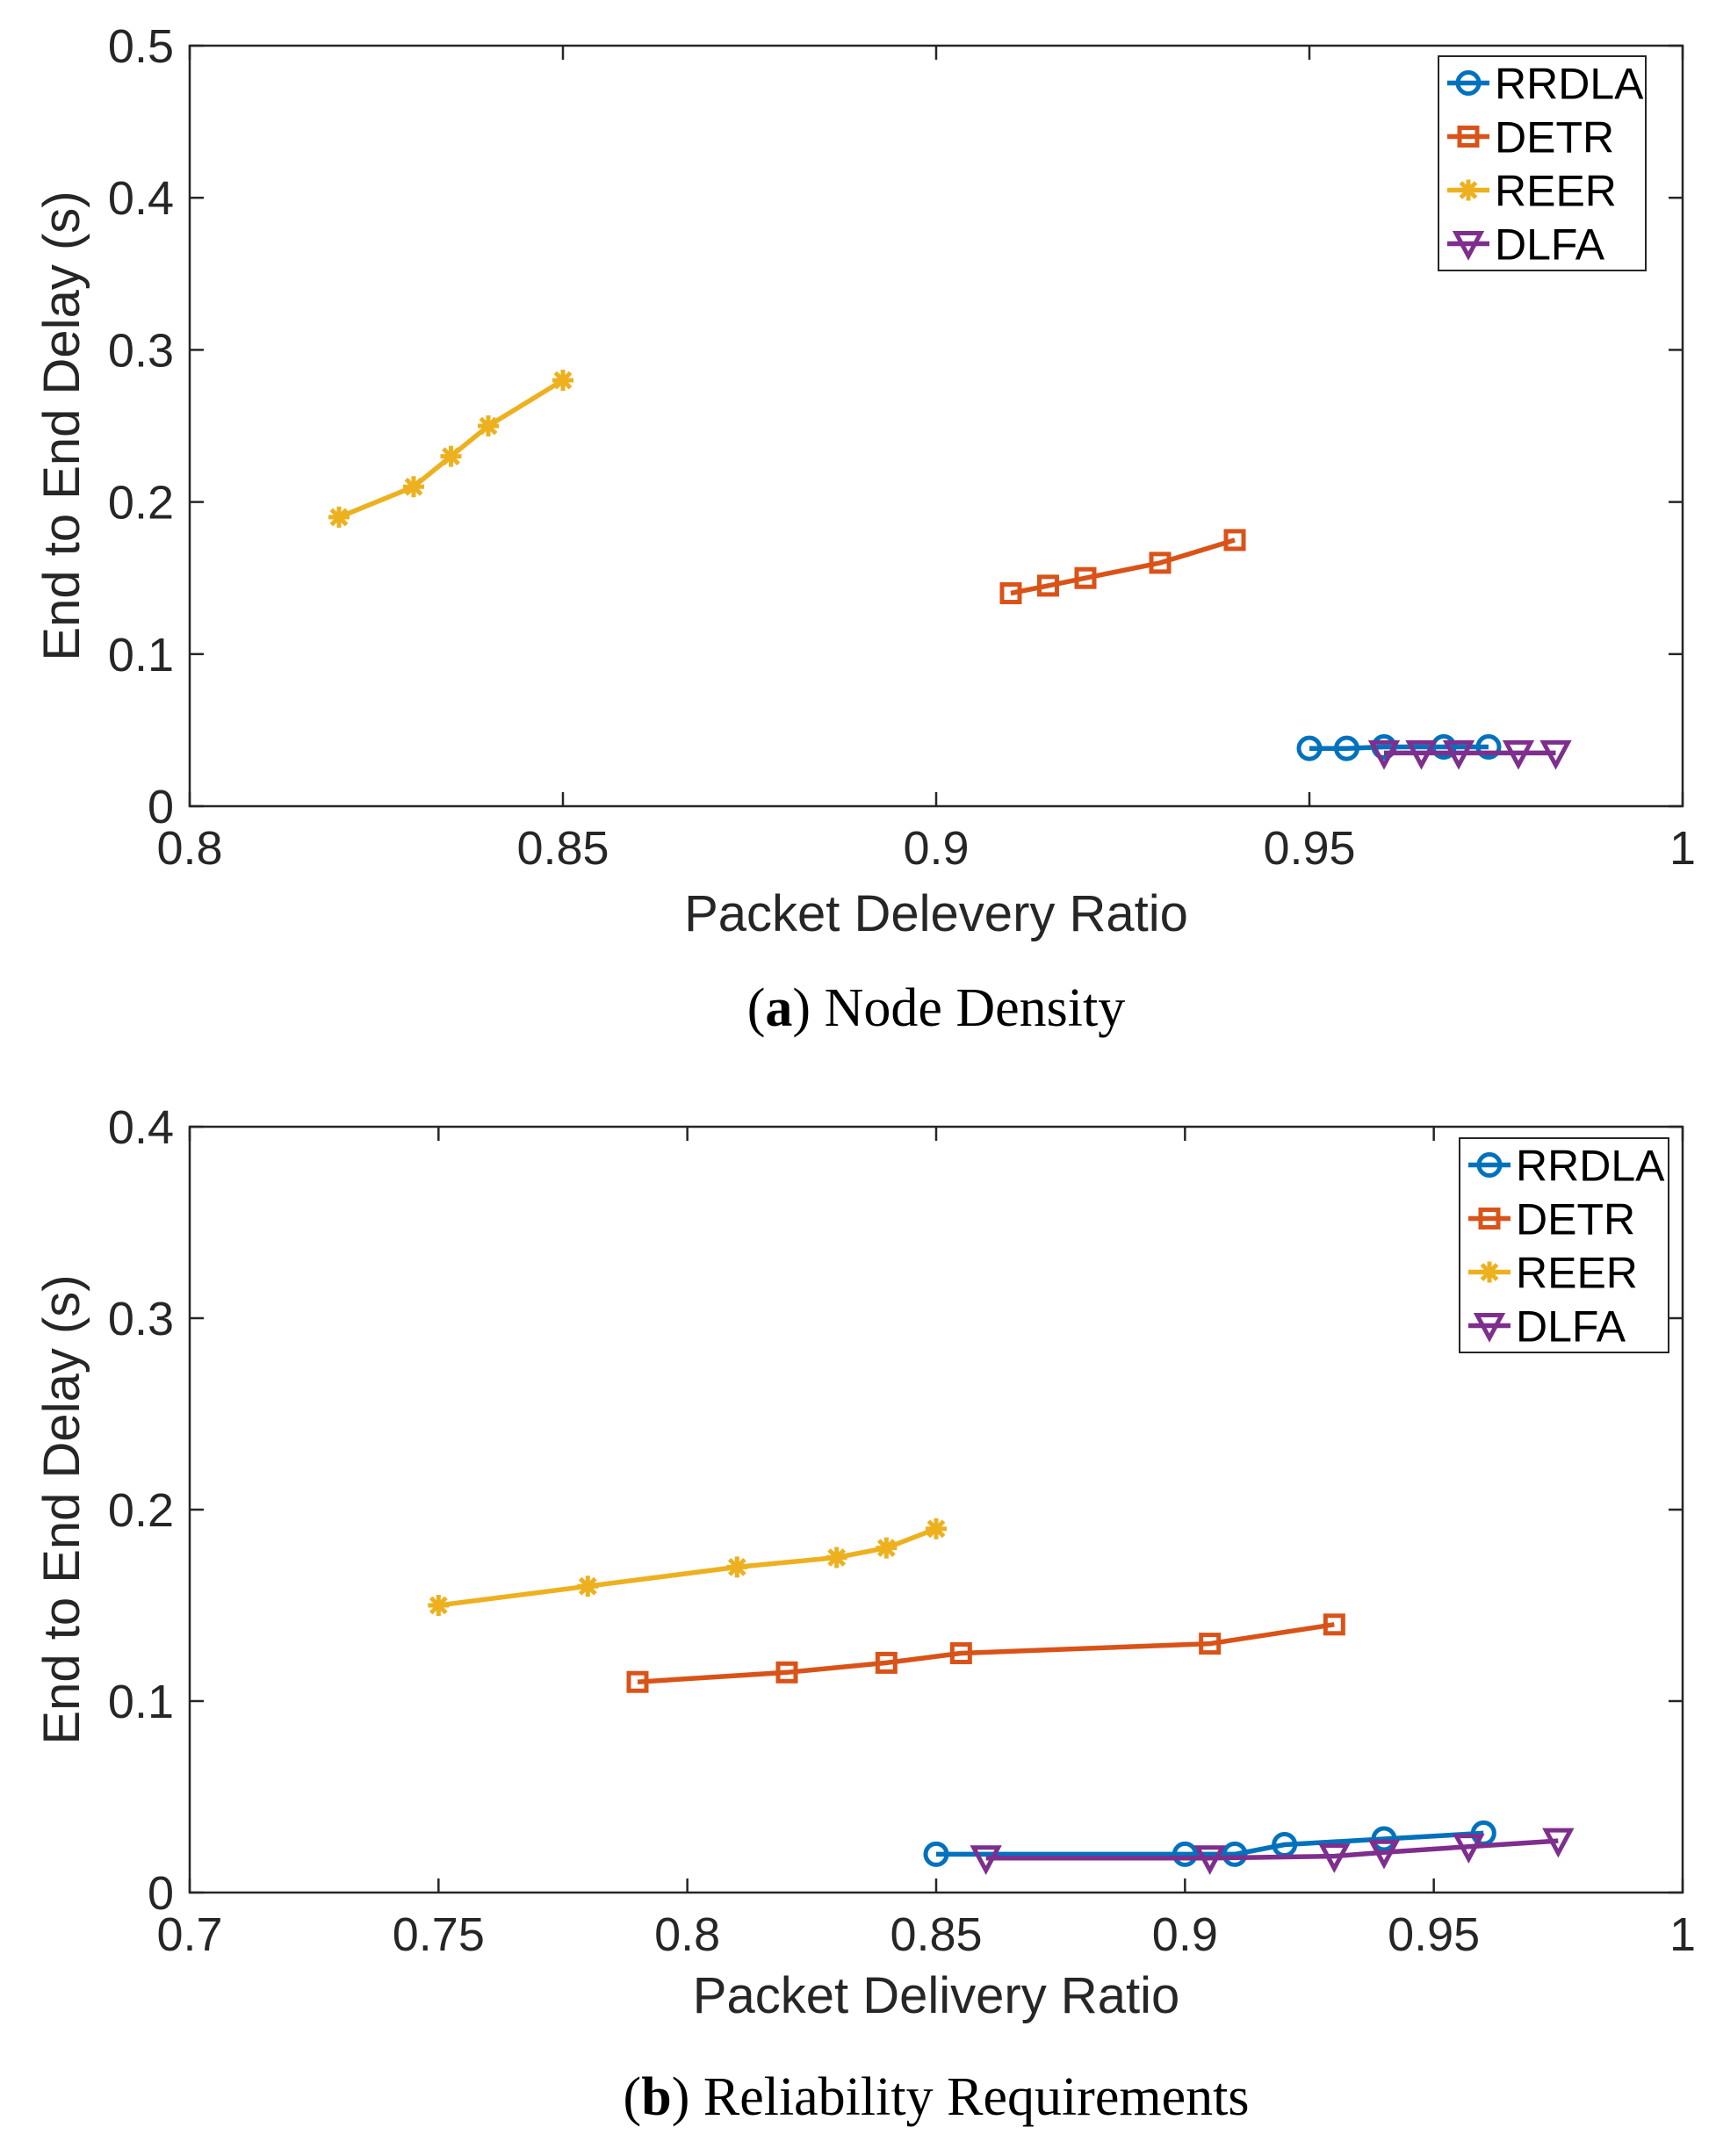 This screenshot has width=1716, height=2156. Describe the element at coordinates (1550, 245) in the screenshot. I see `legend-label-dlfa-a: DLFA` at that location.